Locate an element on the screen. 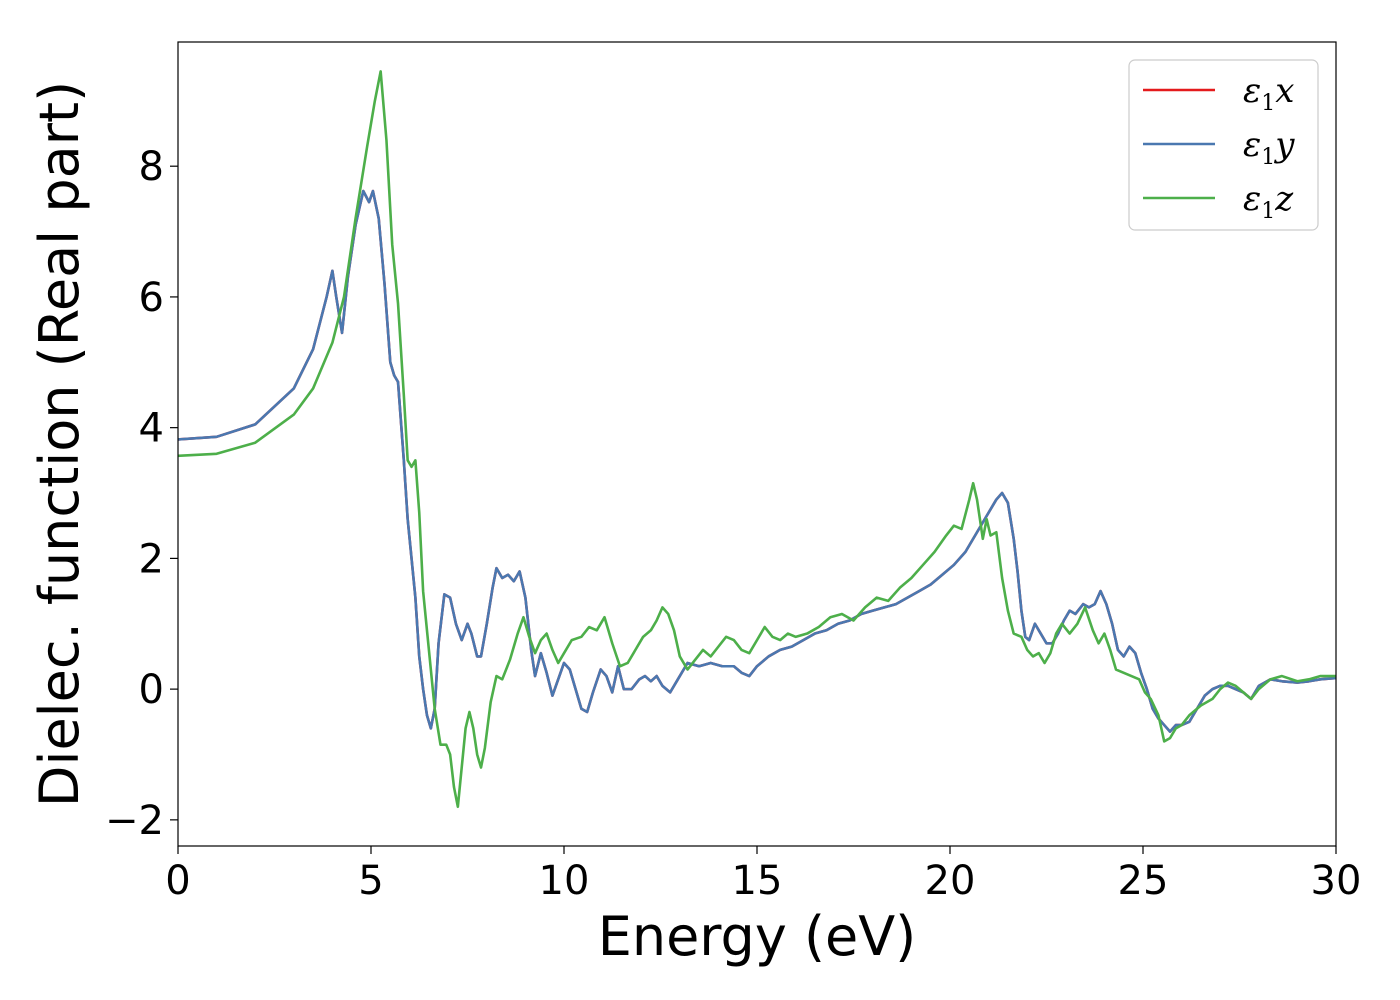 This screenshot has height=1000, width=1400. y-tick-label: 2 is located at coordinates (151, 559).